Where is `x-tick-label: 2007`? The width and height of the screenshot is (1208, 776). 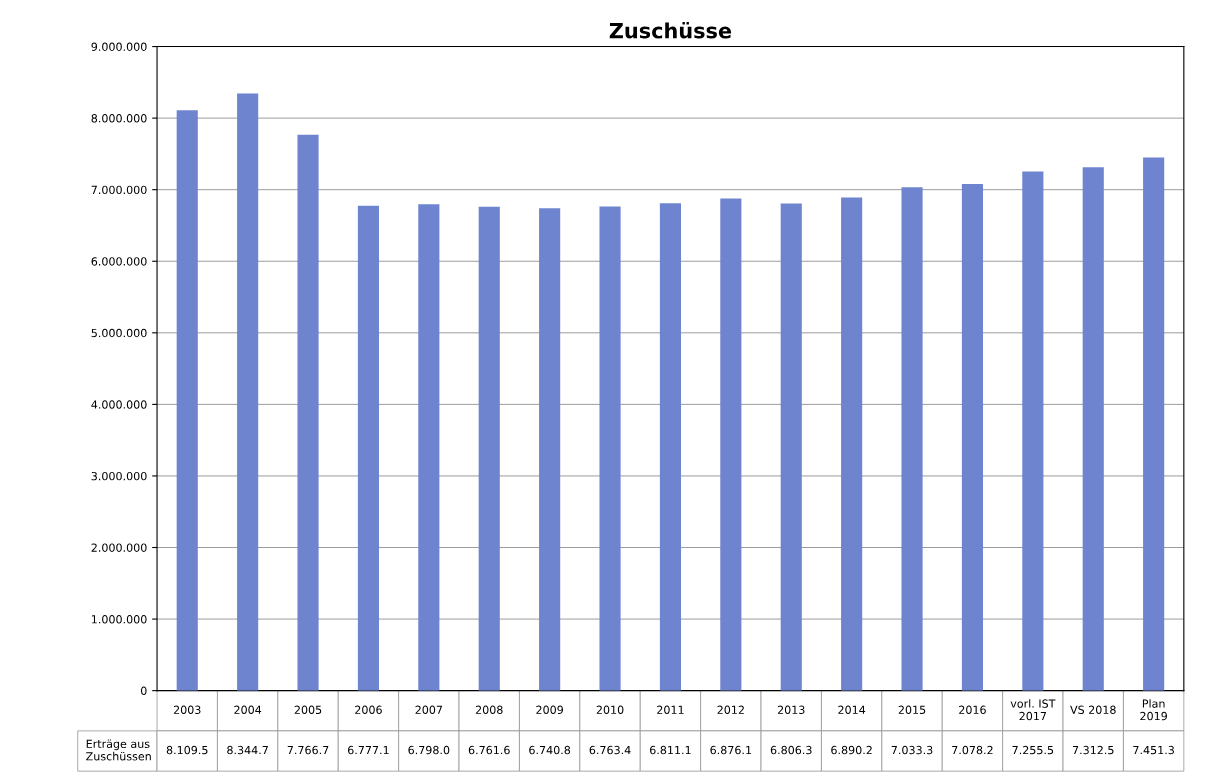
x-tick-label: 2007 is located at coordinates (429, 709).